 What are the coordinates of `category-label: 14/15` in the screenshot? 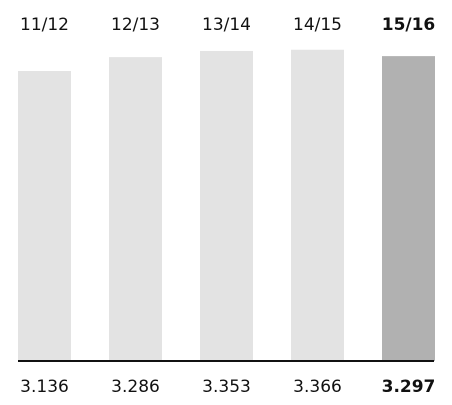 It's located at (317, 25).